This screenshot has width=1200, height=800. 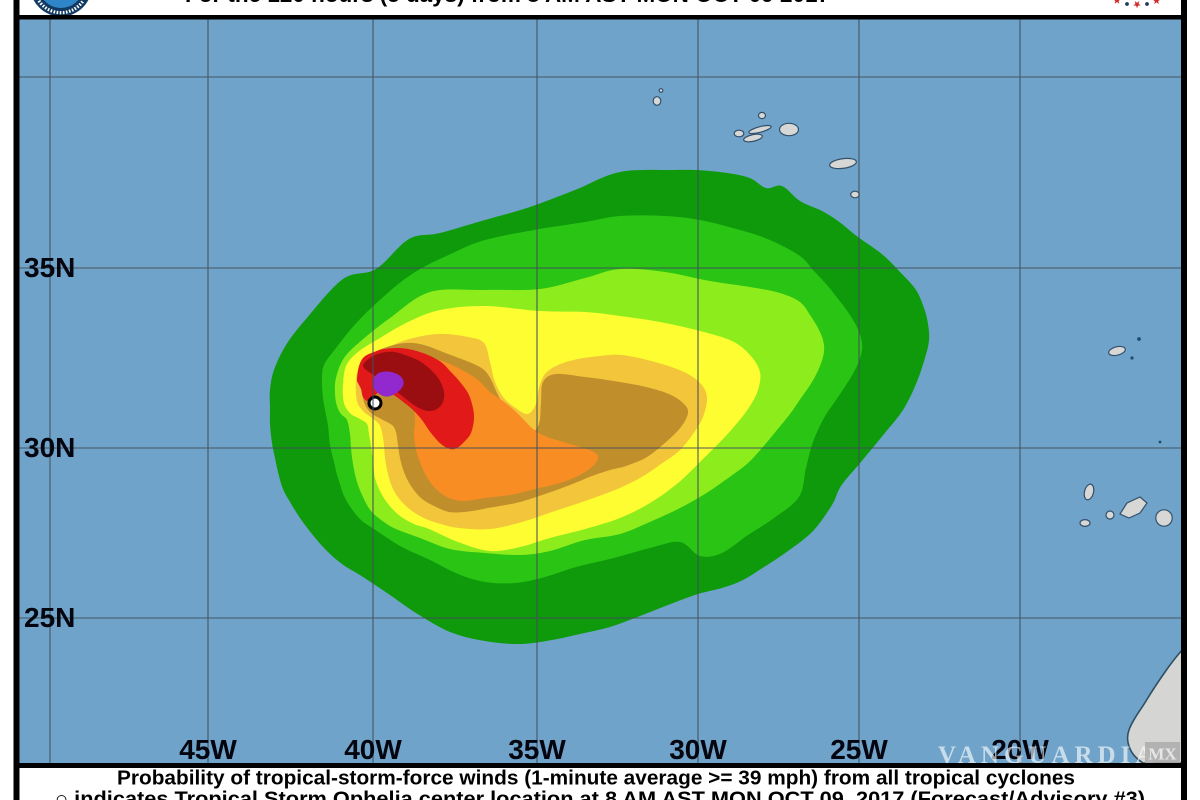 What do you see at coordinates (208, 749) in the screenshot?
I see `svg-text: 45W` at bounding box center [208, 749].